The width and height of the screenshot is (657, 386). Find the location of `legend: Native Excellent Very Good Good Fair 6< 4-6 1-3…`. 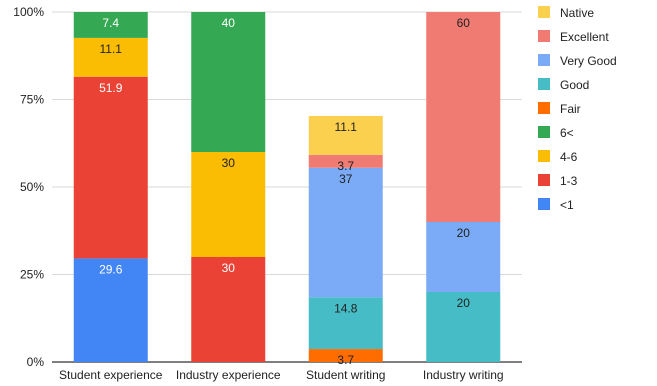

legend: Native Excellent Very Good Good Fair 6< 4-6 1-3… is located at coordinates (577, 109).